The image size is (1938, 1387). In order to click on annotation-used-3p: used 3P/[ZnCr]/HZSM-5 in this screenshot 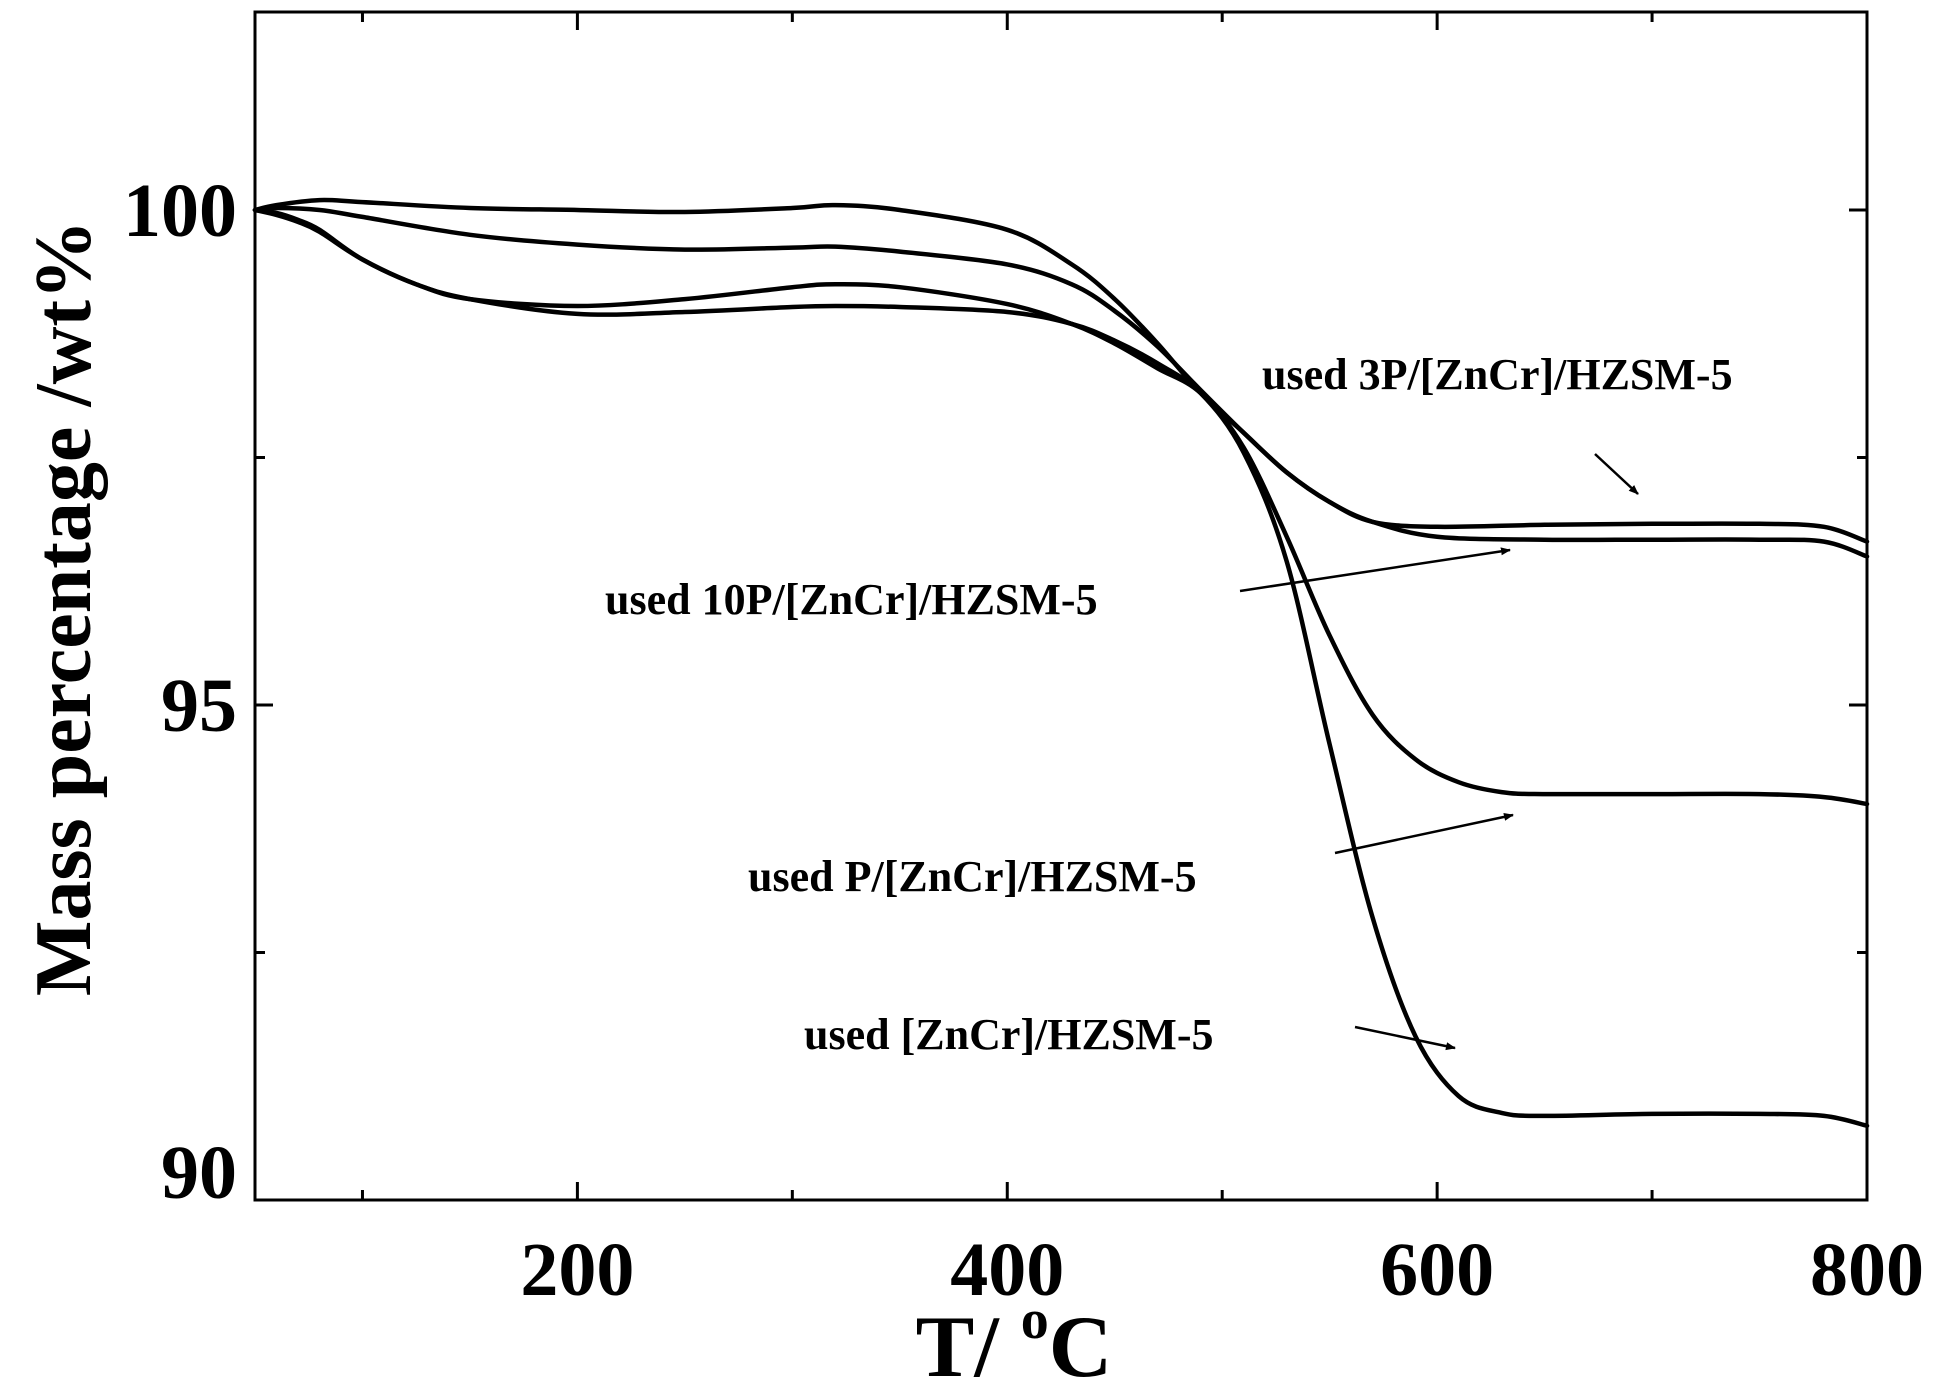, I will do `click(1497, 374)`.